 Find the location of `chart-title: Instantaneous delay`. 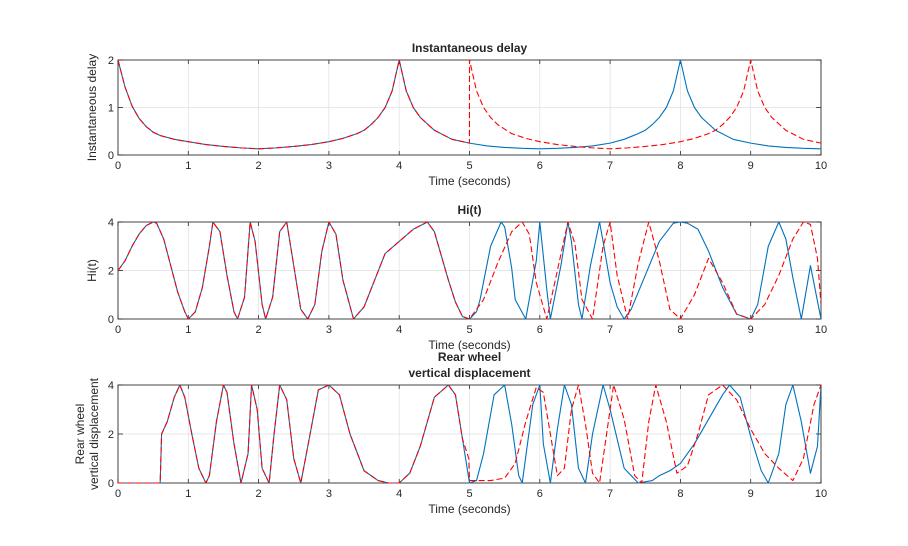

chart-title: Instantaneous delay is located at coordinates (470, 48).